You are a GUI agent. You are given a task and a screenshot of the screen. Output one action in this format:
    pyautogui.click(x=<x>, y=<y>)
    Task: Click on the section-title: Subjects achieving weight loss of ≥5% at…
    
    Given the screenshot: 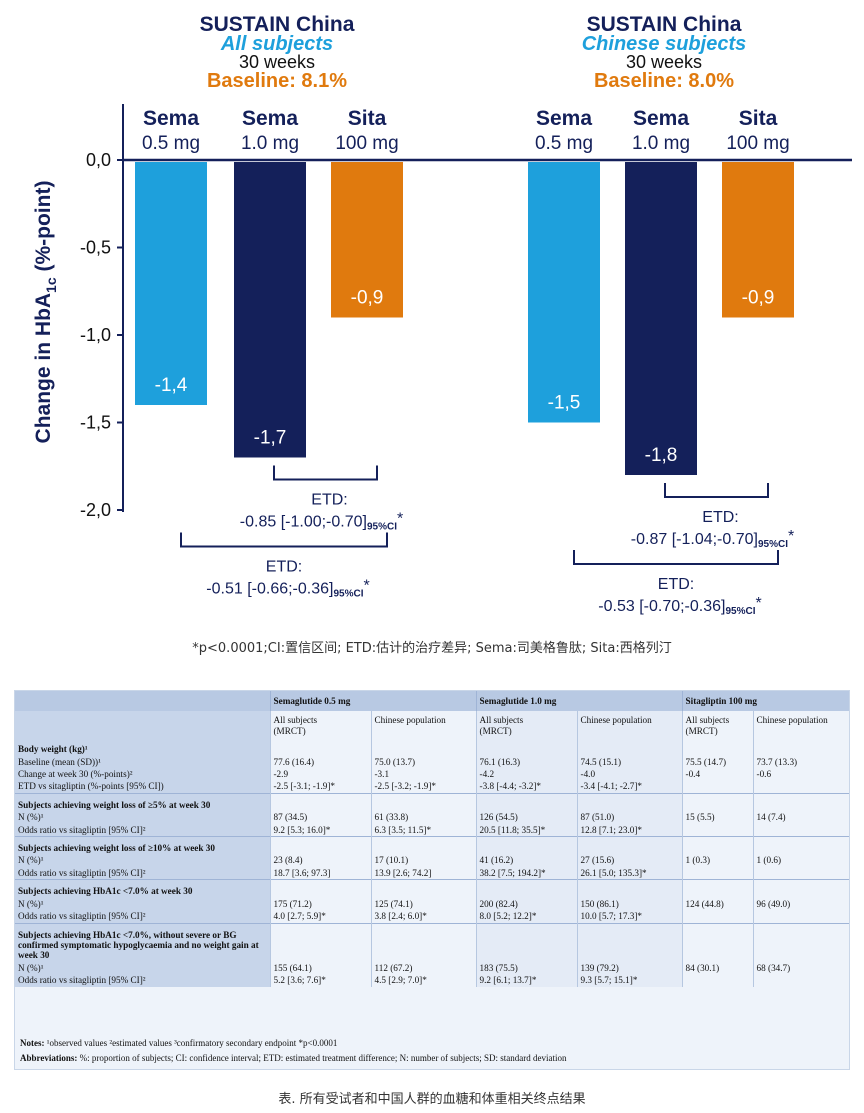 What is the action you would take?
    pyautogui.click(x=142, y=802)
    